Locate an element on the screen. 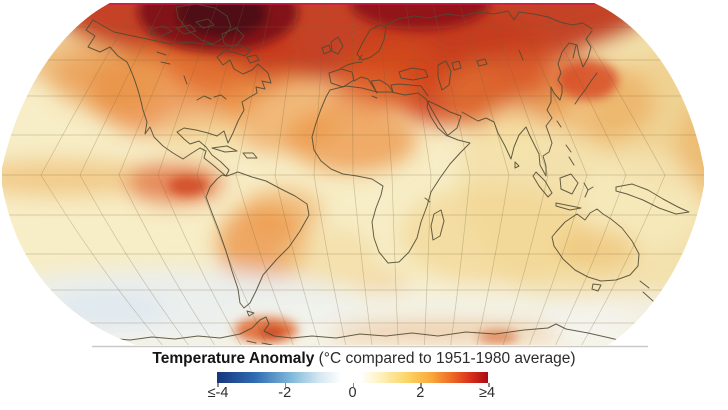 This screenshot has width=728, height=410. greenland-iceland-arctic-islands is located at coordinates (204, 33).